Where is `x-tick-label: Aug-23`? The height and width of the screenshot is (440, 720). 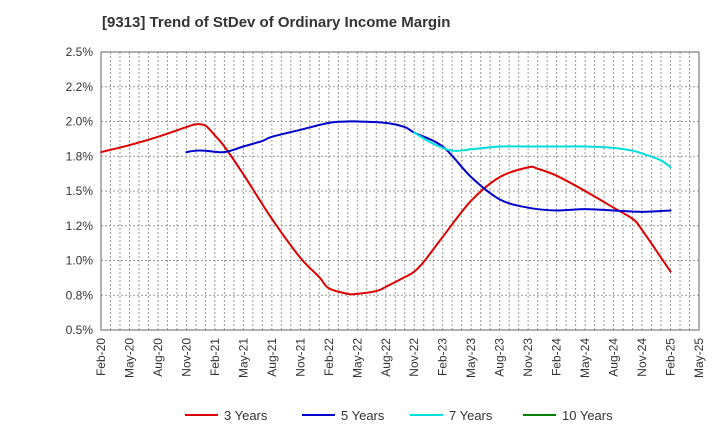 x-tick-label: Aug-23 is located at coordinates (500, 357).